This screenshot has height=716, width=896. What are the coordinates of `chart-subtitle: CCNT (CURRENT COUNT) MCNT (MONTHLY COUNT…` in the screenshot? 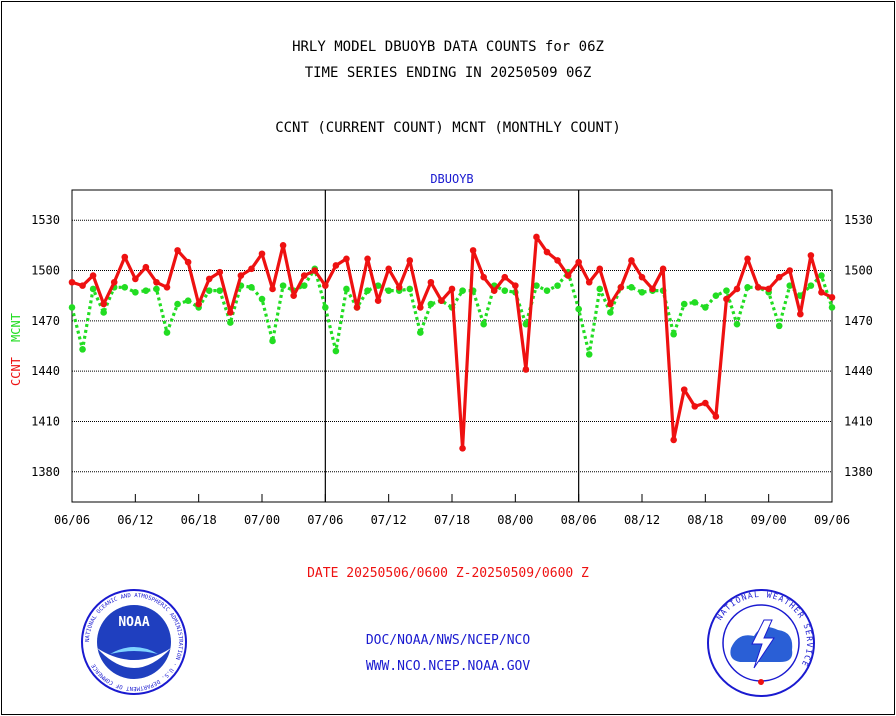 It's located at (448, 128).